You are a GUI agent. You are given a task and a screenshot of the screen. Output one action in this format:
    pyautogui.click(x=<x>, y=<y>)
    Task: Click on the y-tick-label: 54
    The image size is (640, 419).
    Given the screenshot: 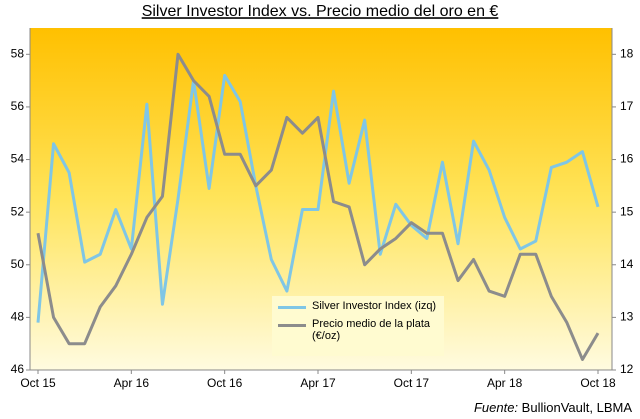 What is the action you would take?
    pyautogui.click(x=18, y=159)
    